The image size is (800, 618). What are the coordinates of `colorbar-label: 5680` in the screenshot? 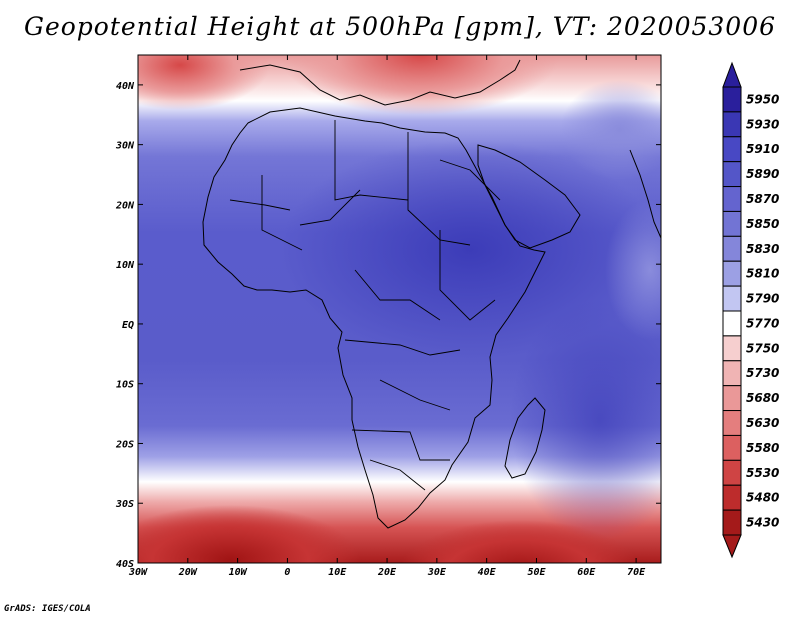 It's located at (762, 398).